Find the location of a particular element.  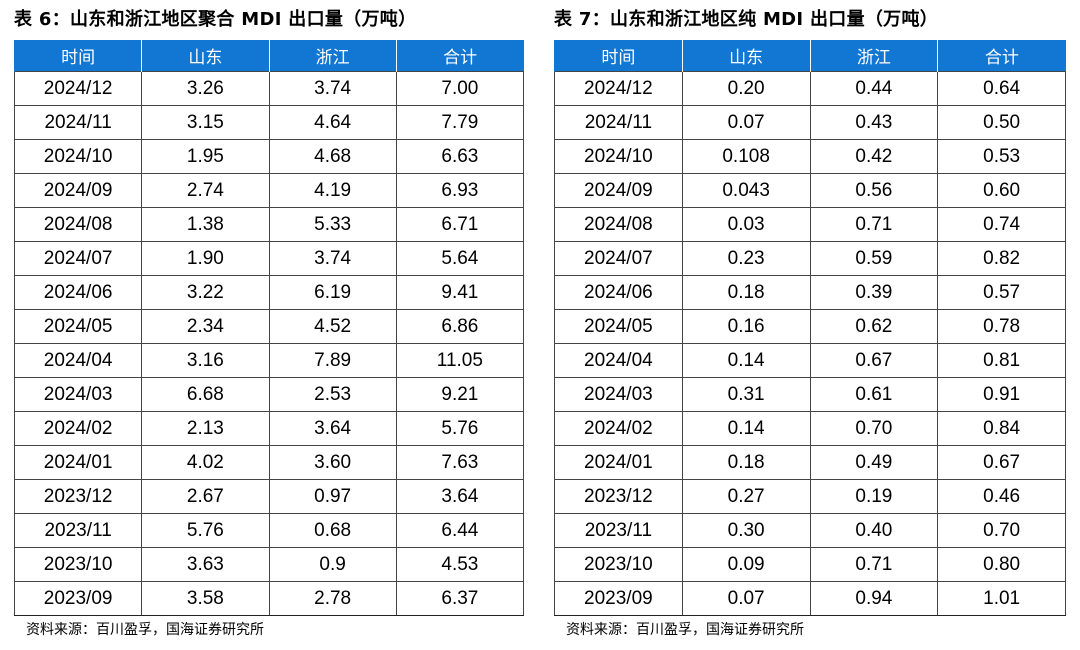

table-row: 2024/08 0.03 0.71 0.74 is located at coordinates (810, 224).